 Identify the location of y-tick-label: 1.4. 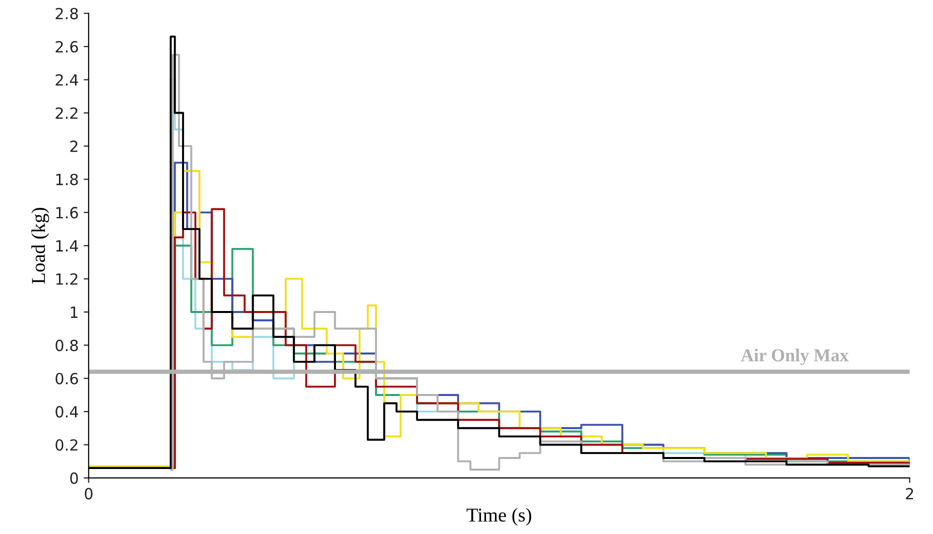
(67, 246).